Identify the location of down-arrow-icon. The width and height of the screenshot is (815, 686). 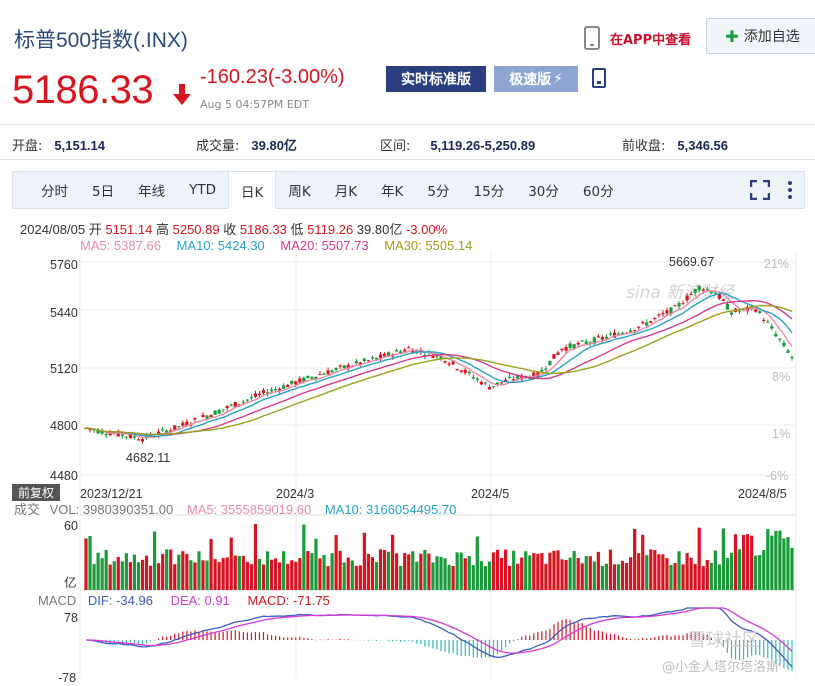
(182, 94).